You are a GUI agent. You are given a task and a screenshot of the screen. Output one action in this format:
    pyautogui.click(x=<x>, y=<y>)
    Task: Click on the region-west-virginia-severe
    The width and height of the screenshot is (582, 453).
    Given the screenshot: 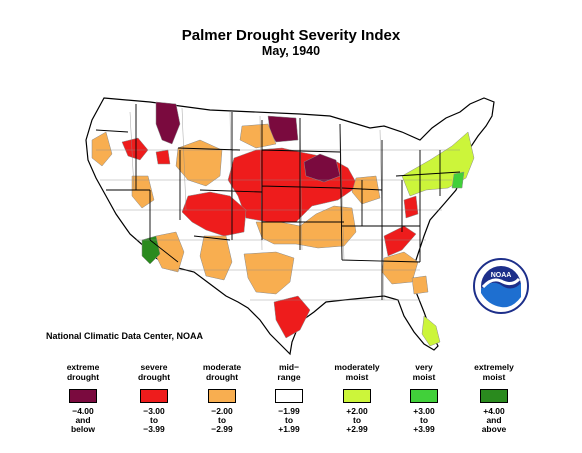 What is the action you would take?
    pyautogui.click(x=411, y=207)
    